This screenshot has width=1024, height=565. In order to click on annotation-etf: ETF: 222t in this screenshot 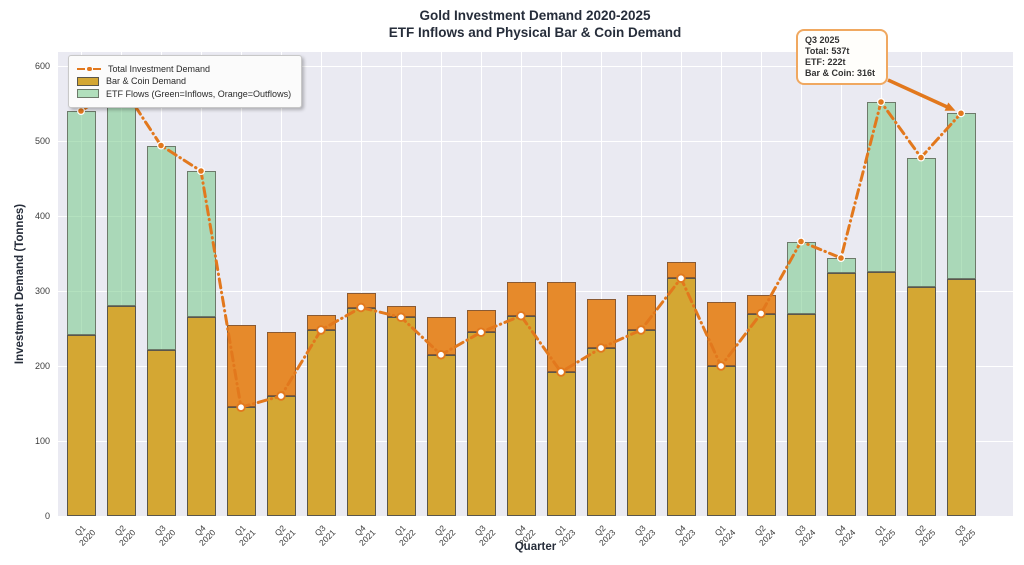, I will do `click(825, 62)`.